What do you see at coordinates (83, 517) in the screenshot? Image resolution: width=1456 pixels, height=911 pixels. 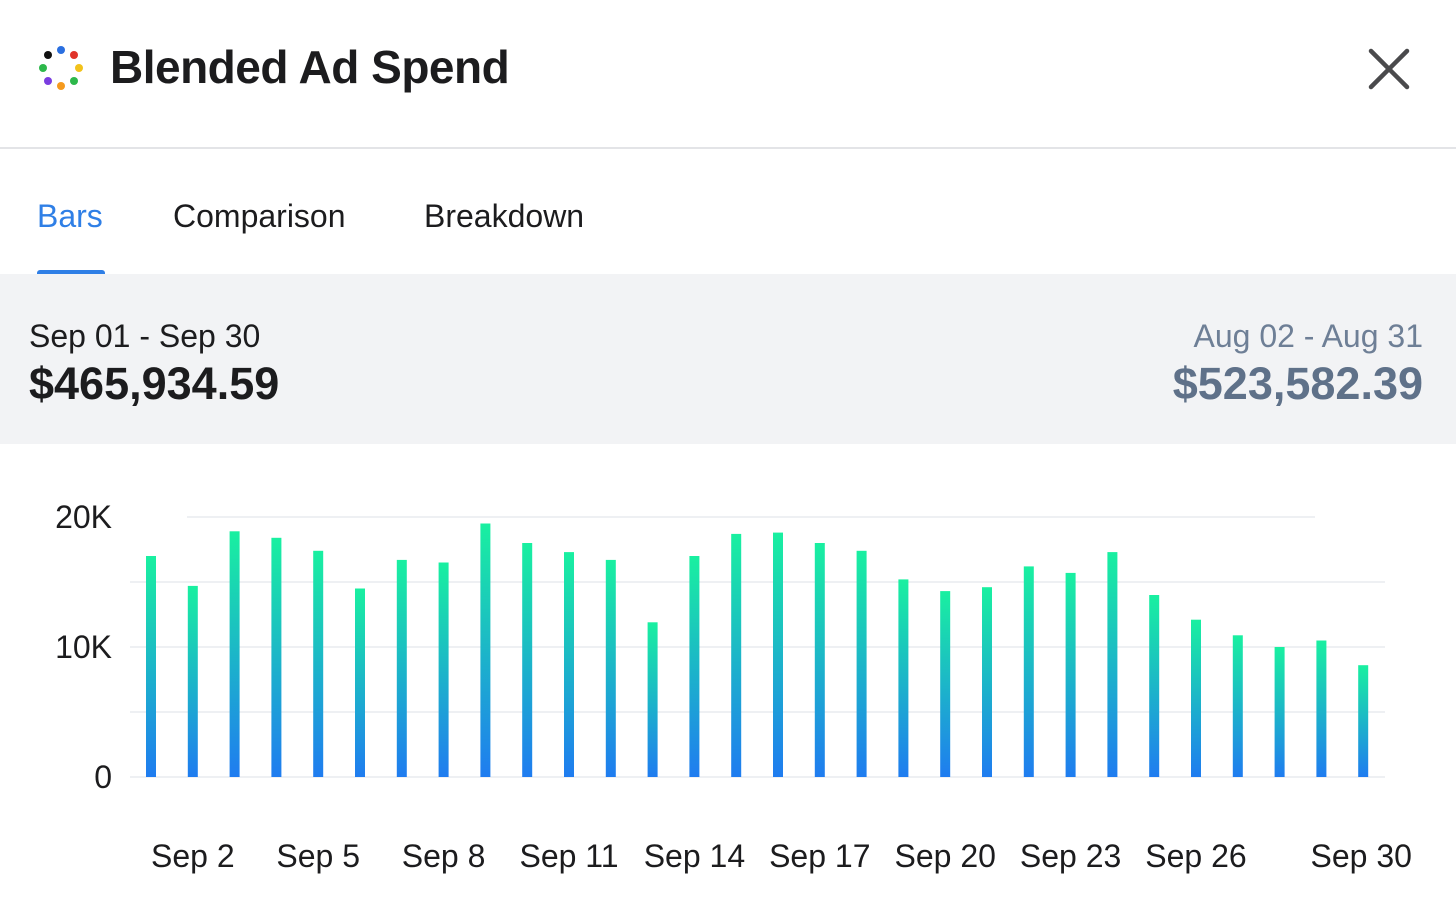 I see `y-tick-label: 20K` at bounding box center [83, 517].